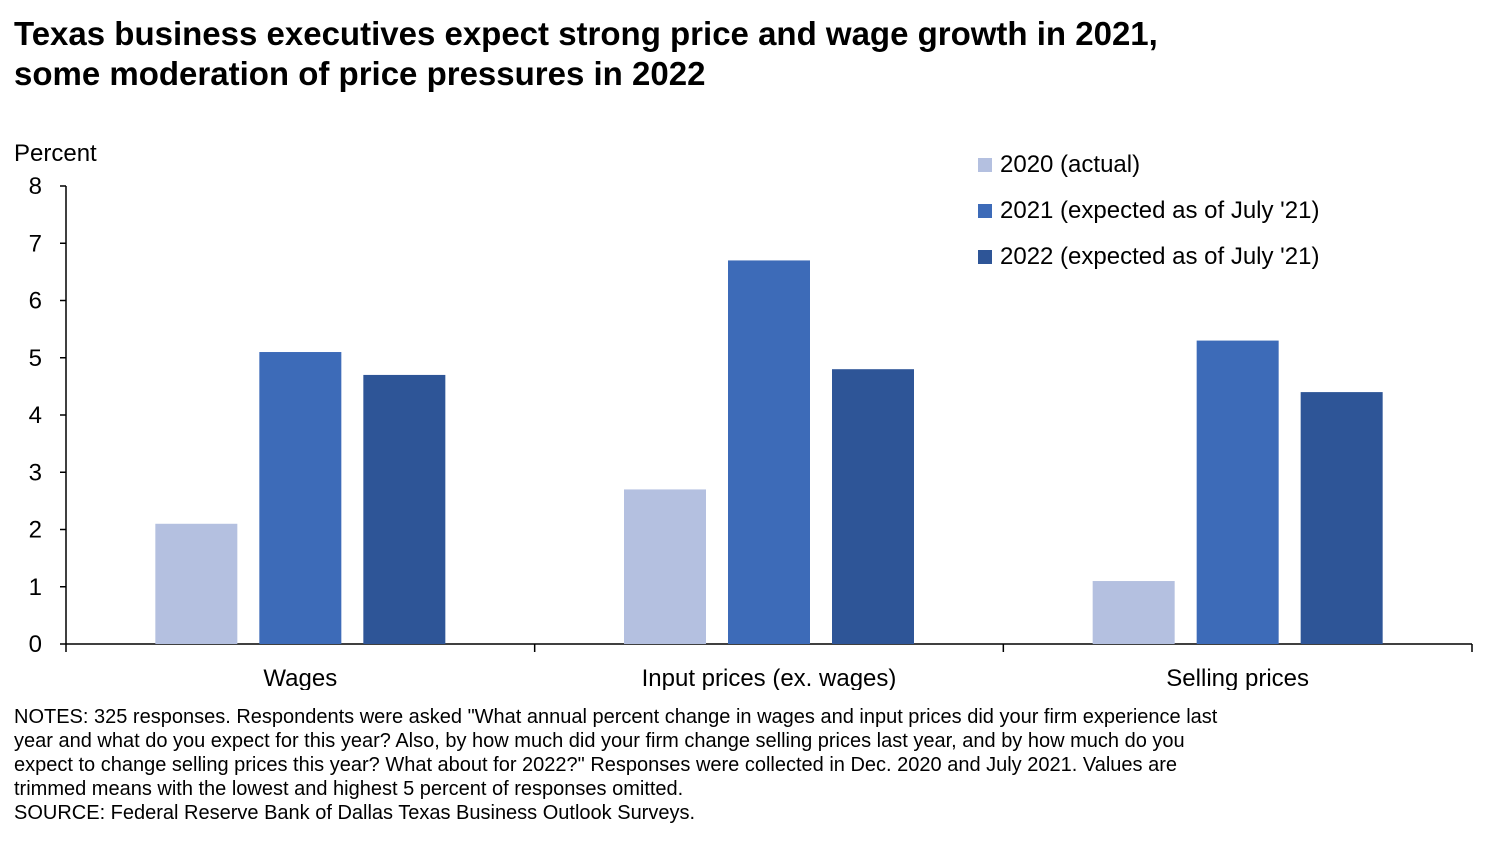  What do you see at coordinates (769, 677) in the screenshot?
I see `x-tick-label: Input prices (ex. wages)` at bounding box center [769, 677].